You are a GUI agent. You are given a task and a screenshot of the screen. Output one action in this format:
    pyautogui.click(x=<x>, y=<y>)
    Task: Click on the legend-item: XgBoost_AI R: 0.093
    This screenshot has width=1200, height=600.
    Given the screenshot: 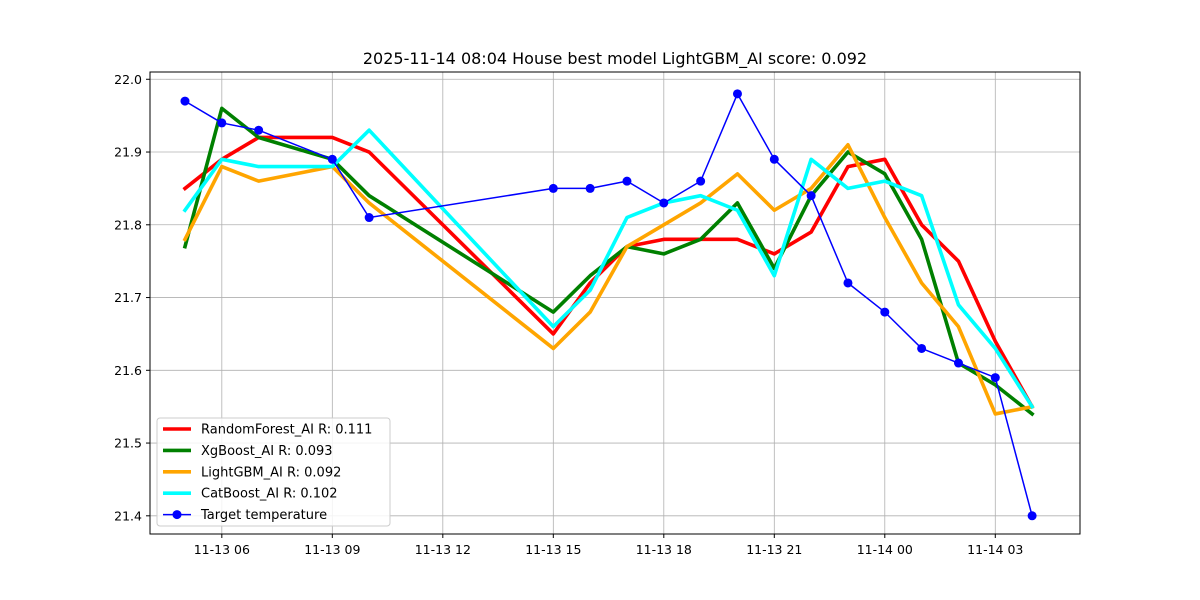 What is the action you would take?
    pyautogui.click(x=248, y=451)
    